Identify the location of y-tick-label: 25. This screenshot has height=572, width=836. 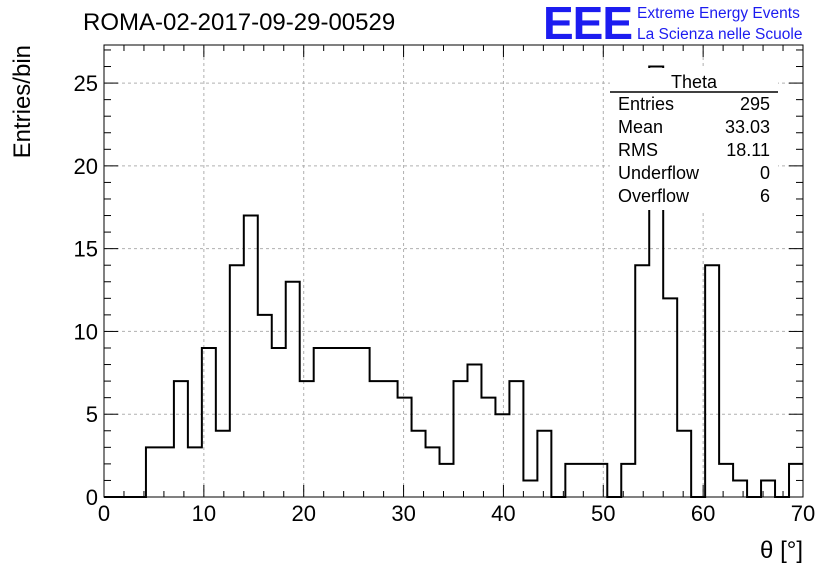
(86, 83).